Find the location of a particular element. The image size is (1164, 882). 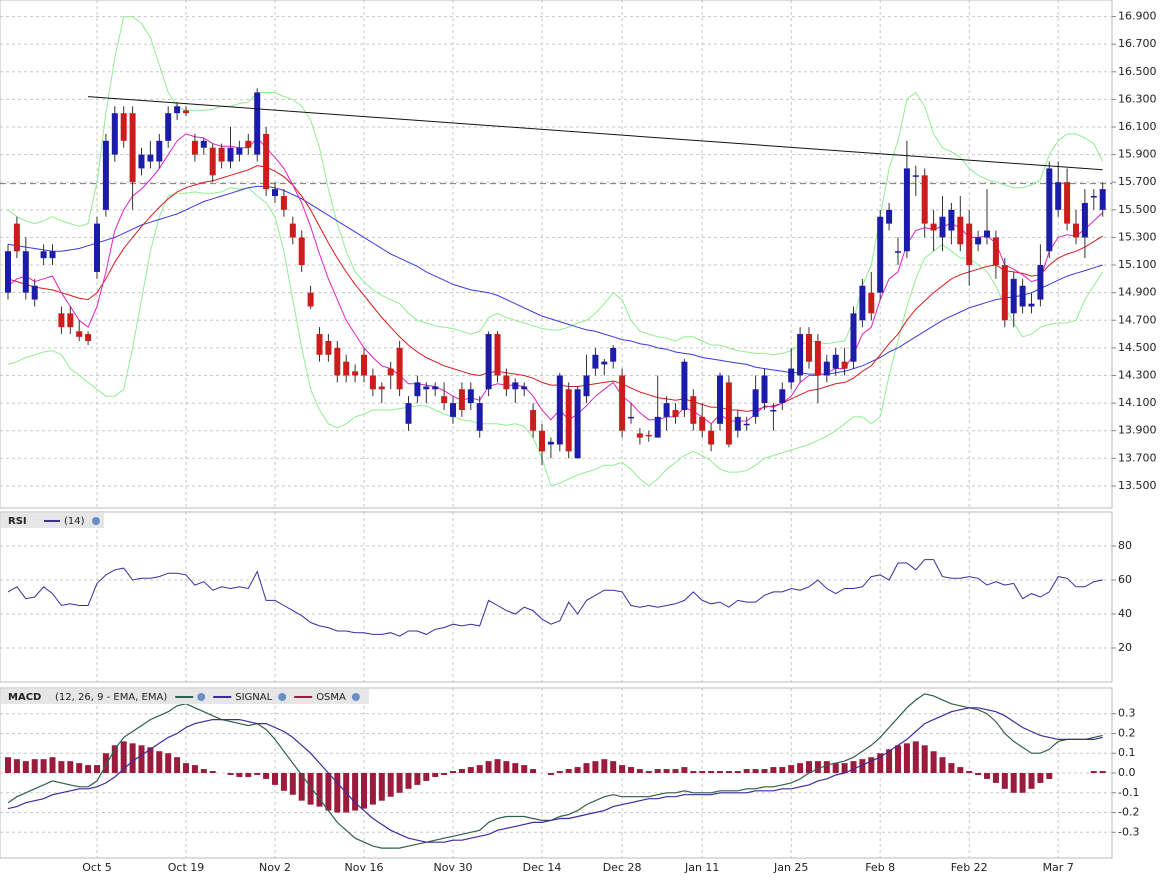

y-tick-label: 16.700 is located at coordinates (1137, 43).